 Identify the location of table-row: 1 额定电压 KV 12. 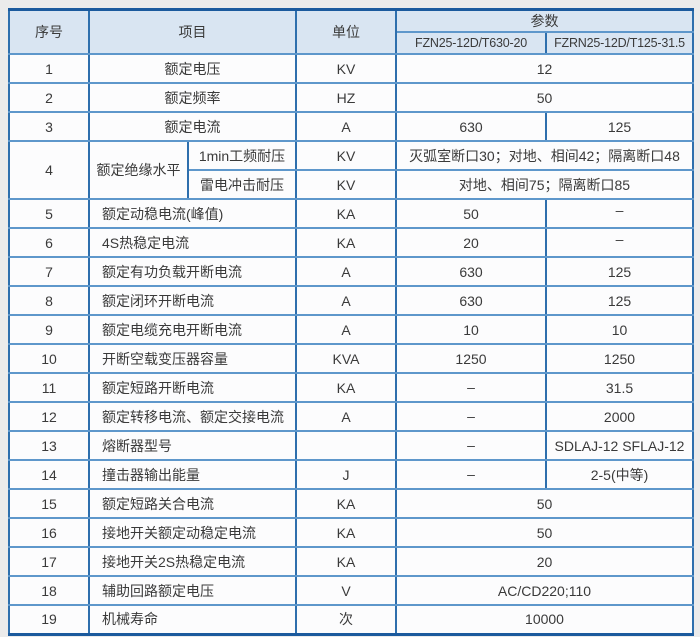
(351, 68).